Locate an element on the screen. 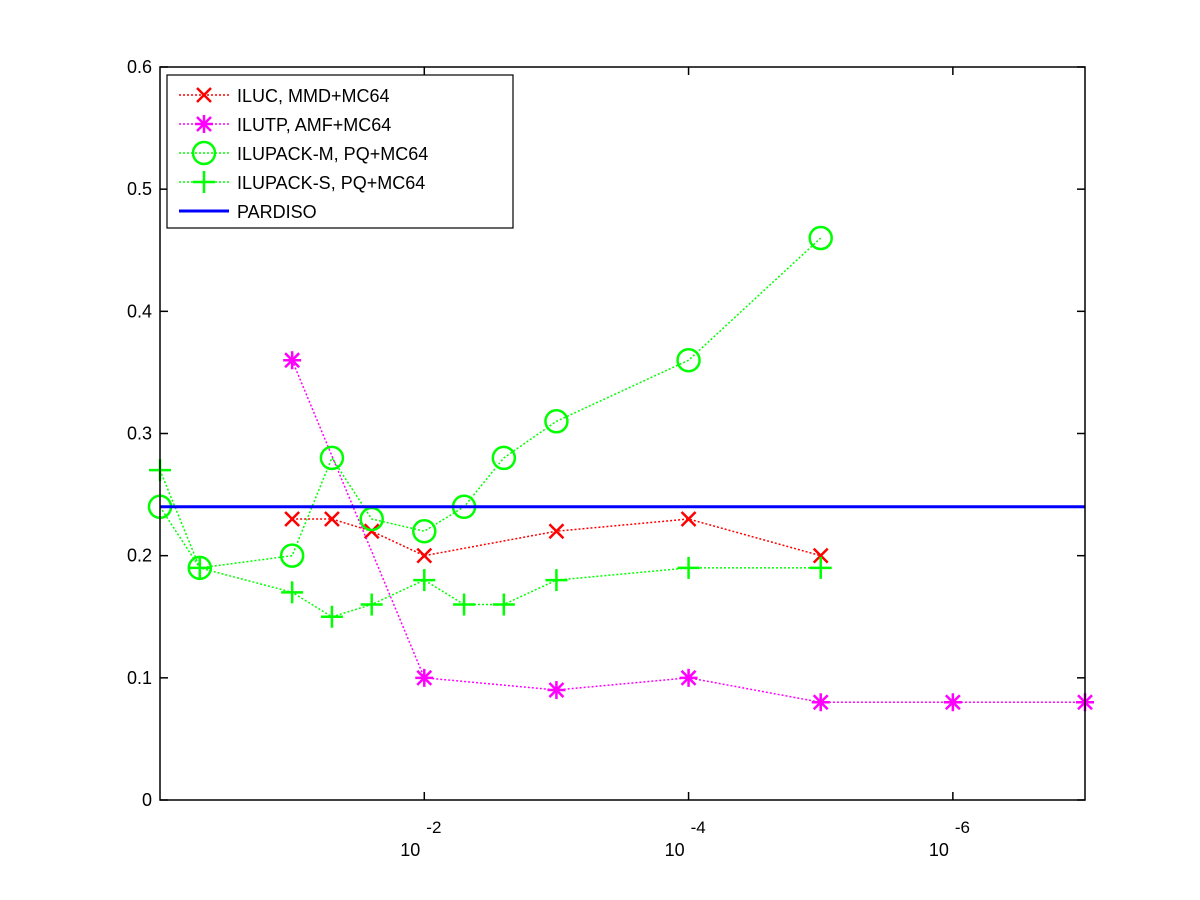 This screenshot has width=1200, height=900. data-point-s2-8-ring is located at coordinates (556, 421).